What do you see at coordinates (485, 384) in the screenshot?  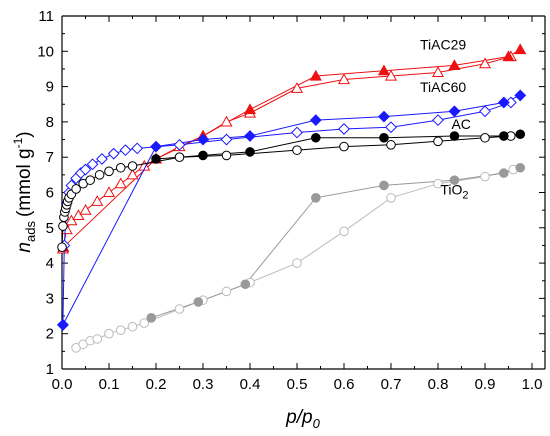 I see `x-tick-label: 0.9` at bounding box center [485, 384].